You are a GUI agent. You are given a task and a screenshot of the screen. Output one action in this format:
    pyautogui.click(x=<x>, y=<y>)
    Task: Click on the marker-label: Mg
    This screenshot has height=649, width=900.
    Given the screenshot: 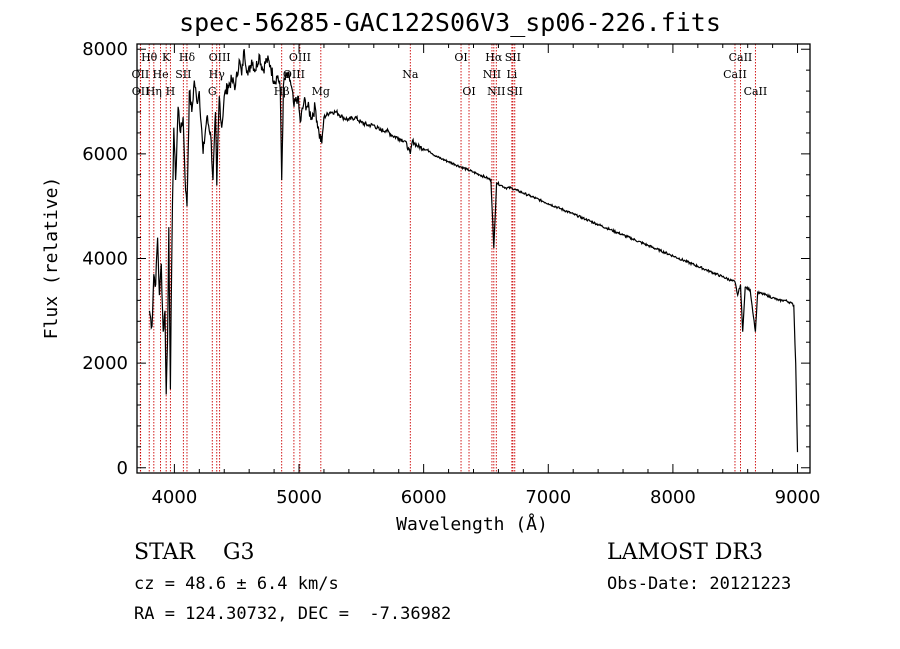 What is the action you would take?
    pyautogui.click(x=321, y=91)
    